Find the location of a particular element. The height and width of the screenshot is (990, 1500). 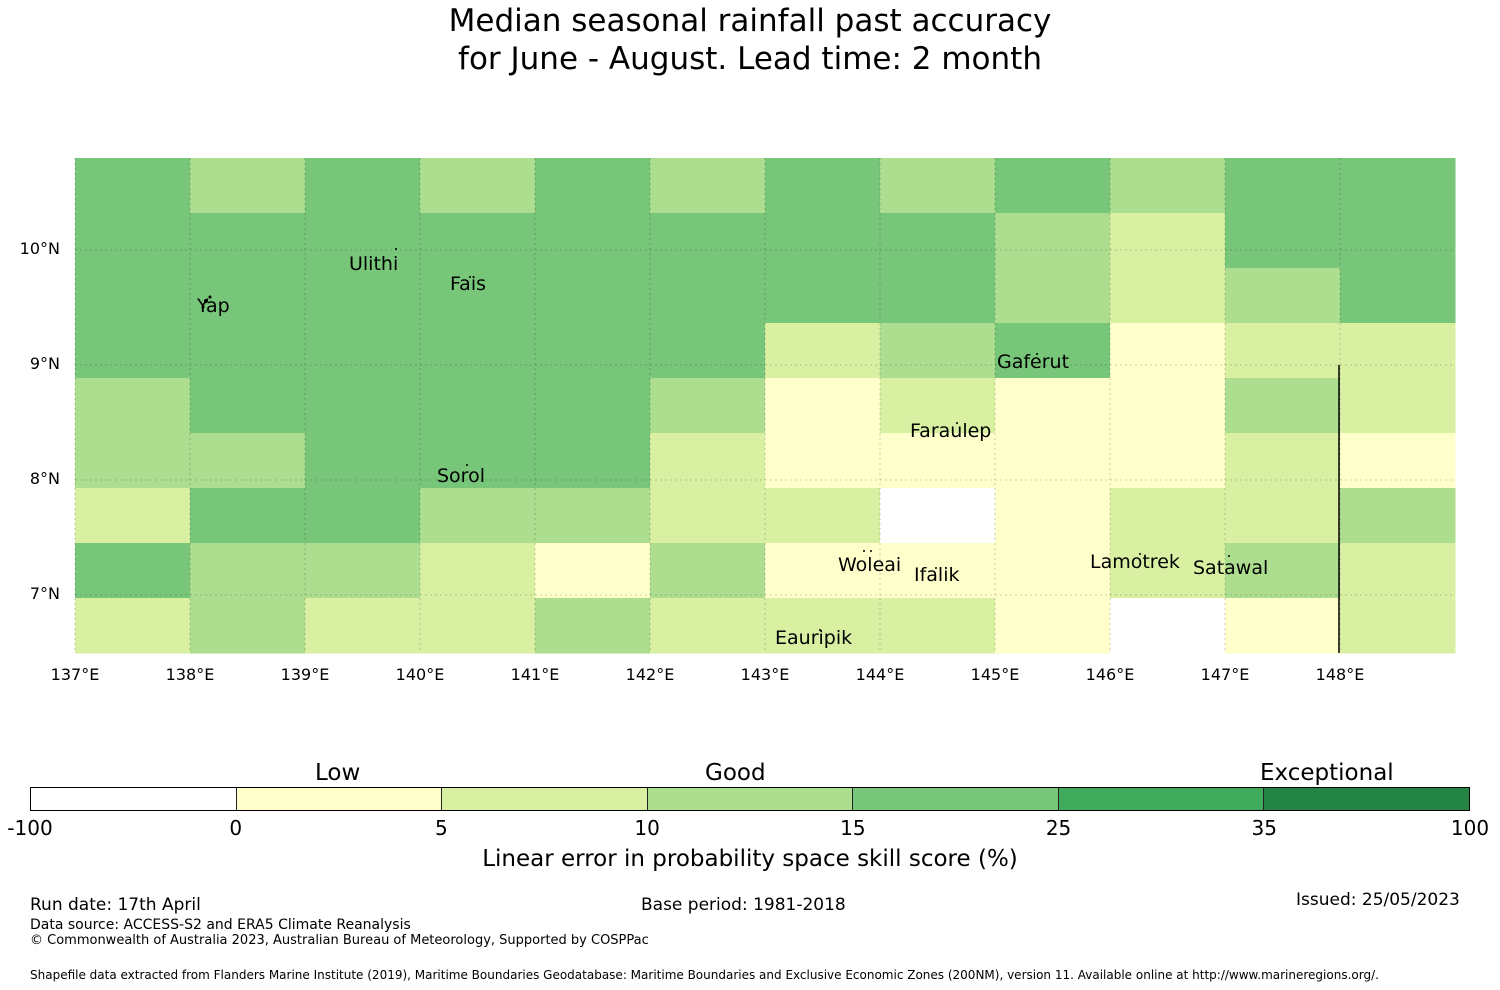

lon-tick-label: 147°E is located at coordinates (1225, 674).